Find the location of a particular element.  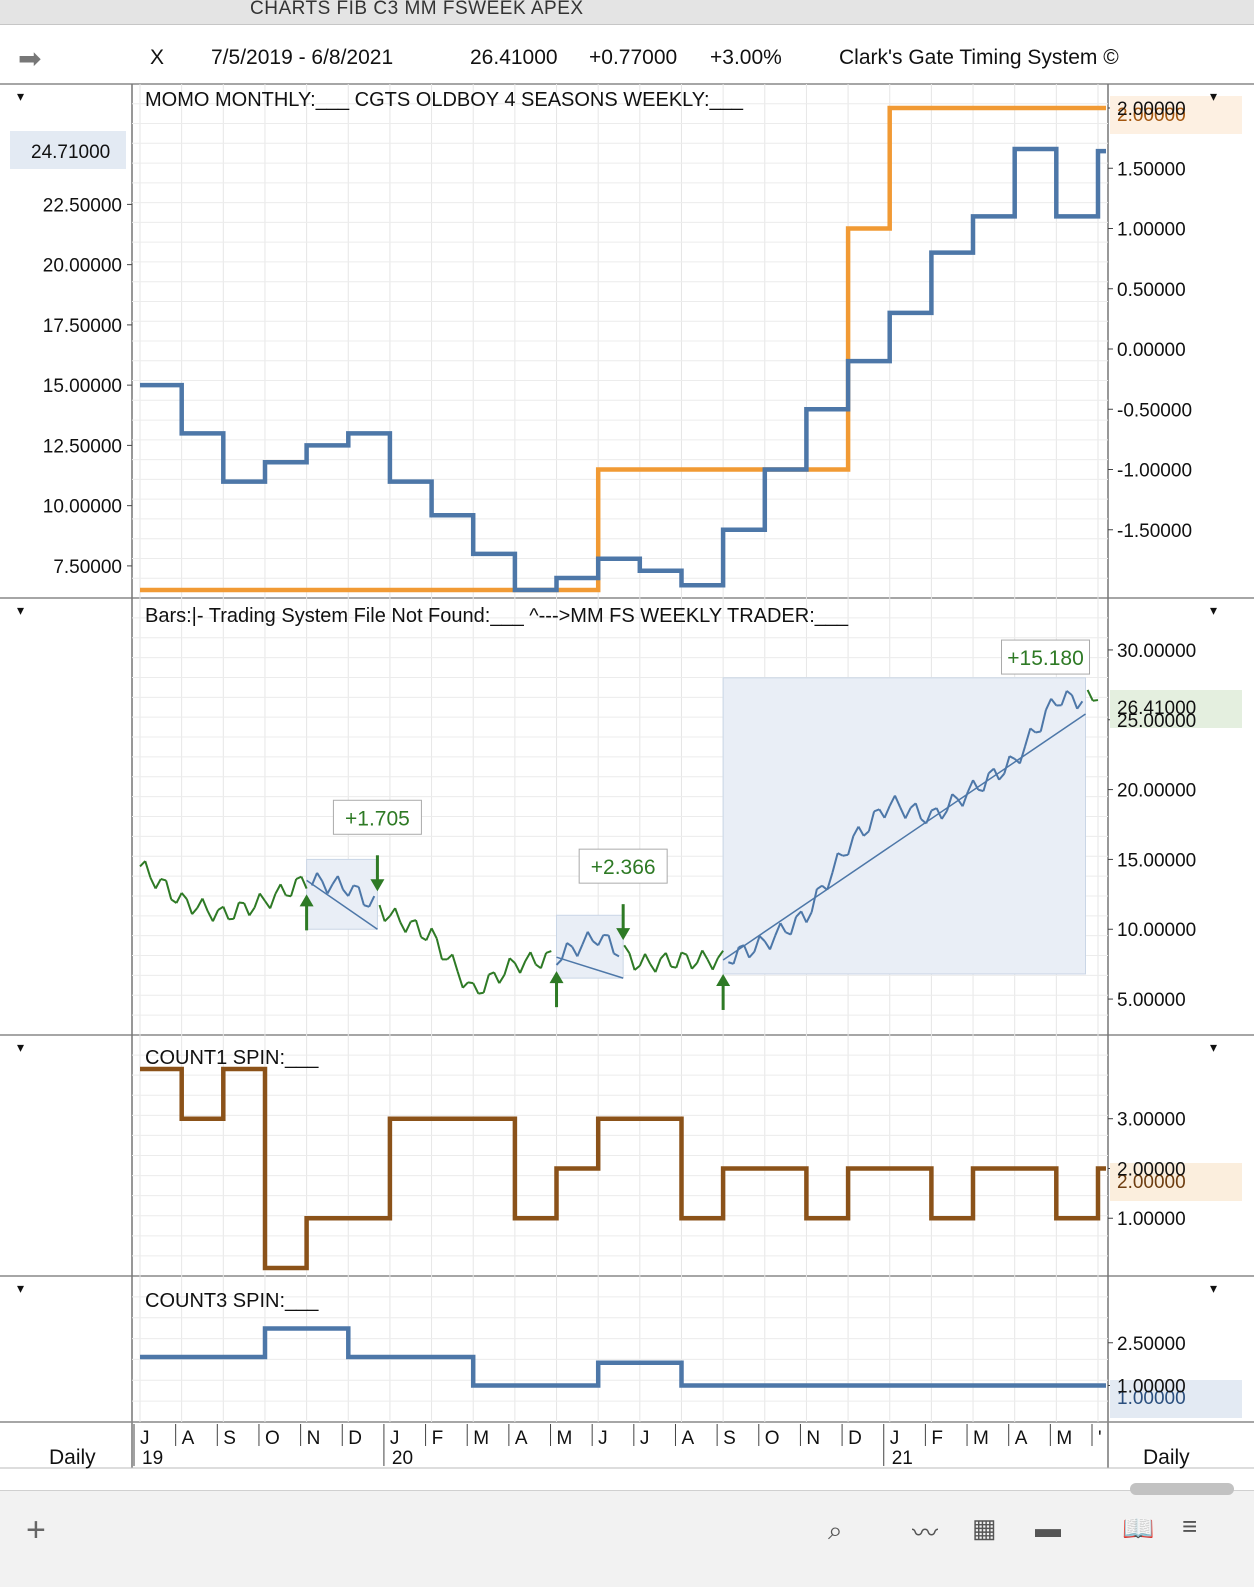

year-tick-label: 19 is located at coordinates (152, 1458).